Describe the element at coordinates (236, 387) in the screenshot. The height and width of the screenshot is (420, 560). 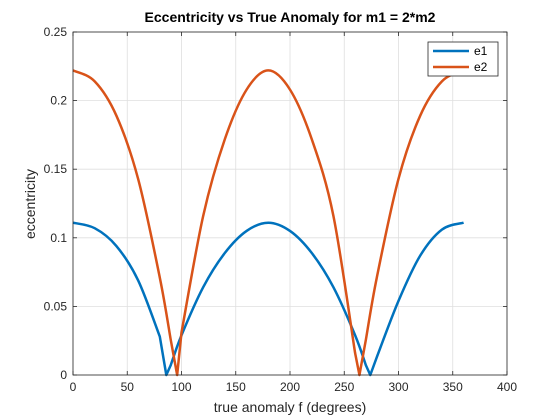
I see `x-tick-label: 150` at that location.